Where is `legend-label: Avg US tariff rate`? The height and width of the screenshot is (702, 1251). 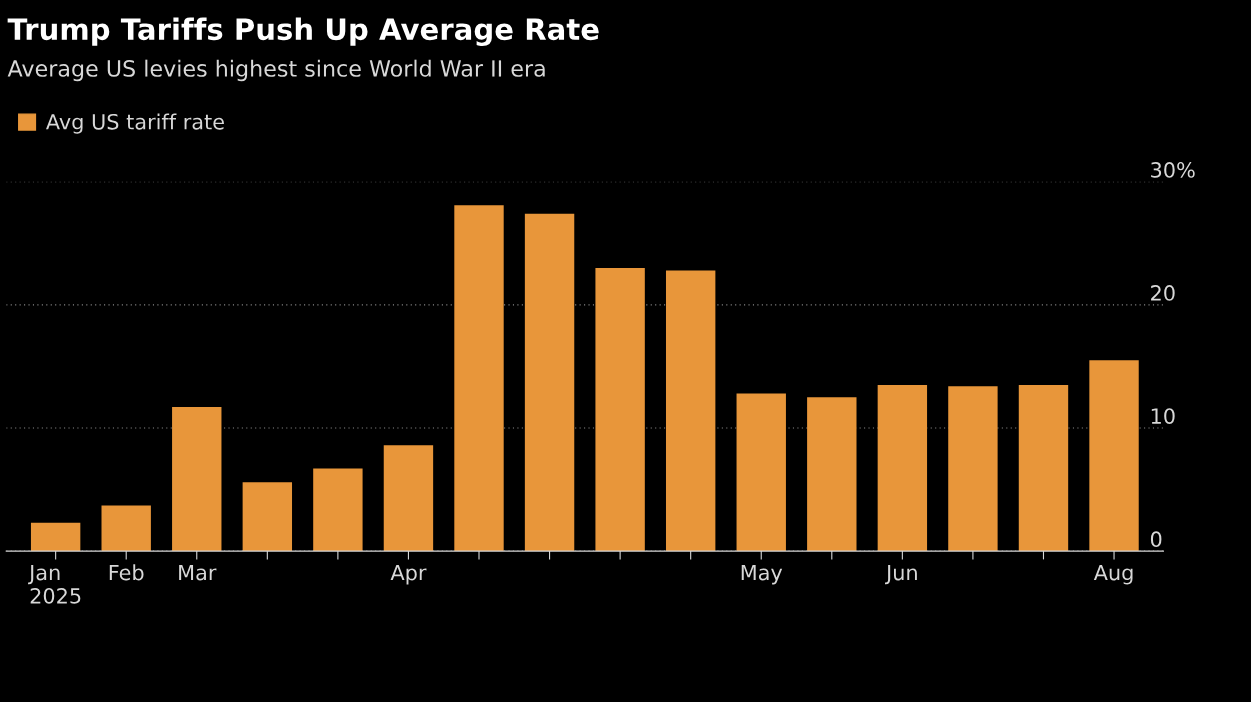 legend-label: Avg US tariff rate is located at coordinates (135, 123).